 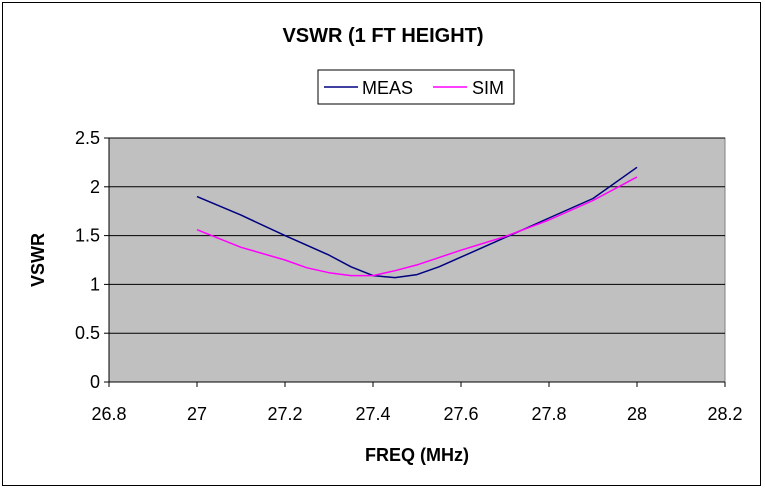 What do you see at coordinates (87, 260) in the screenshot?
I see `y-tick-labels: 0 0.5 1 1.5 2 2.5` at bounding box center [87, 260].